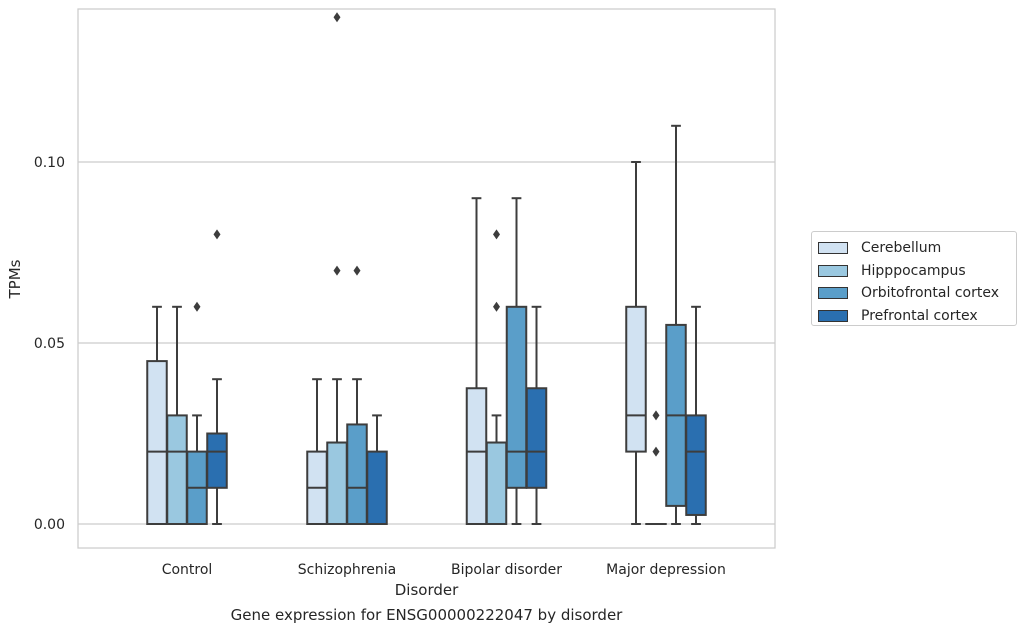 The image size is (1028, 634). What do you see at coordinates (15, 279) in the screenshot?
I see `y-axis-label: TPMs` at bounding box center [15, 279].